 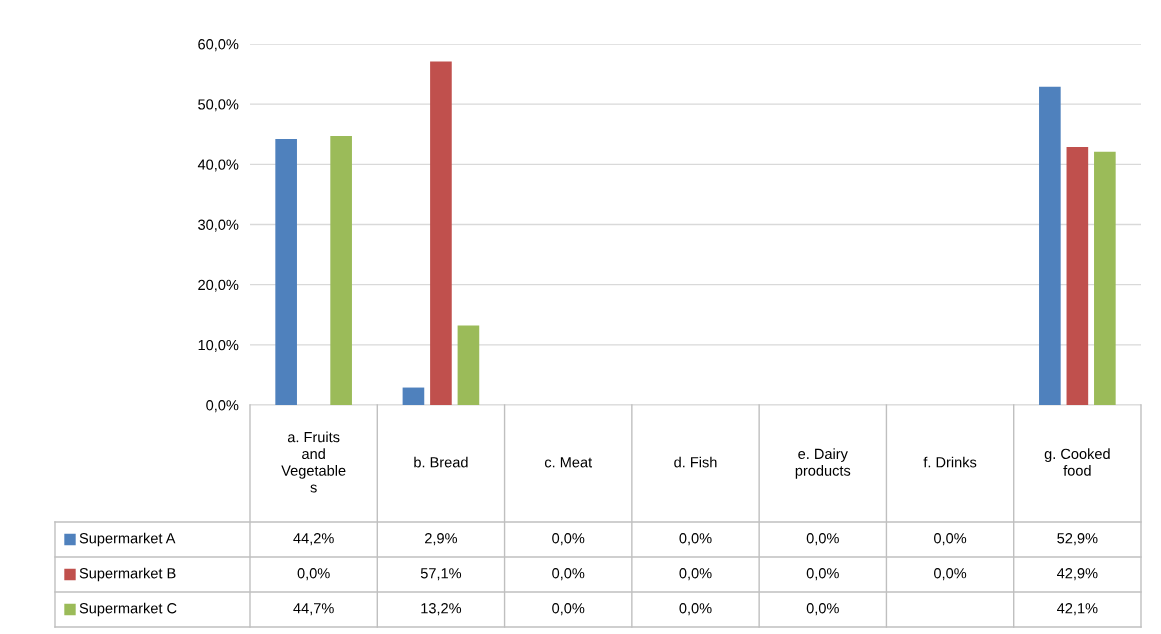 I want to click on x-tick-label: b. Bread, so click(x=441, y=462).